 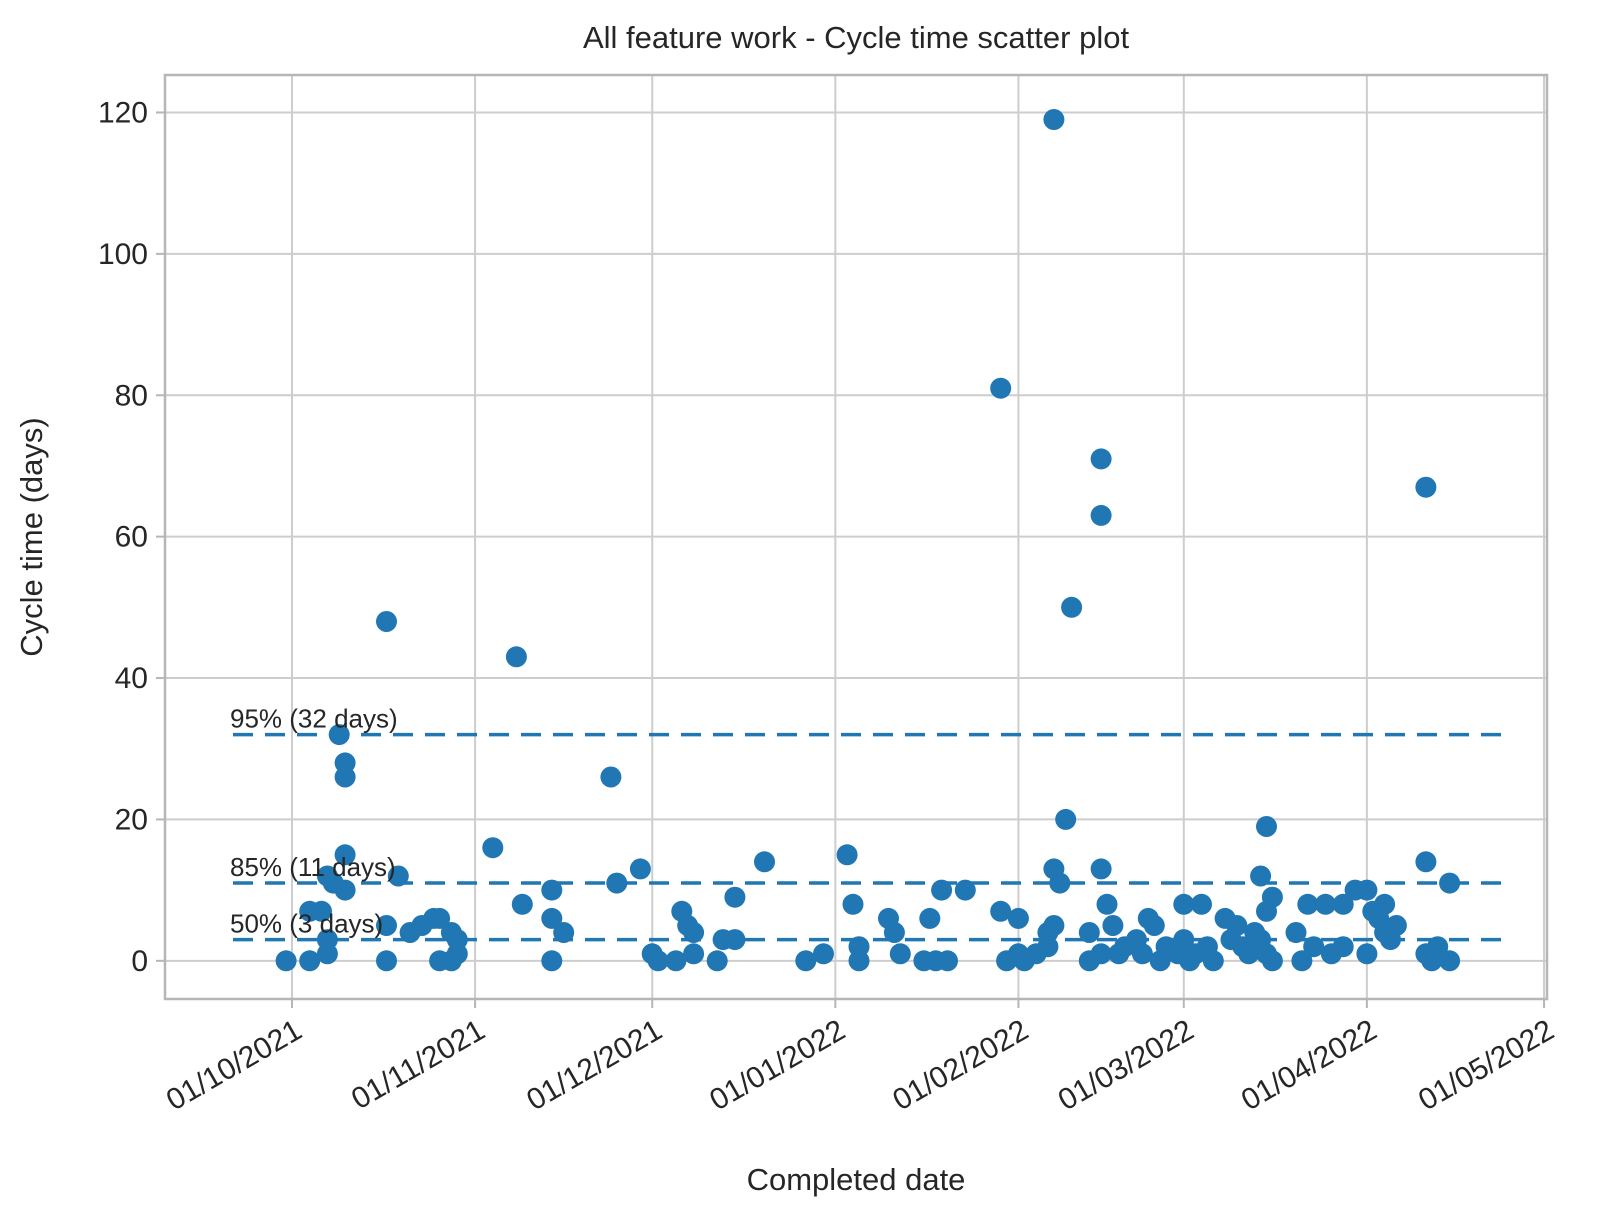 What do you see at coordinates (31, 536) in the screenshot?
I see `y-axis-title: Cycle time (days)` at bounding box center [31, 536].